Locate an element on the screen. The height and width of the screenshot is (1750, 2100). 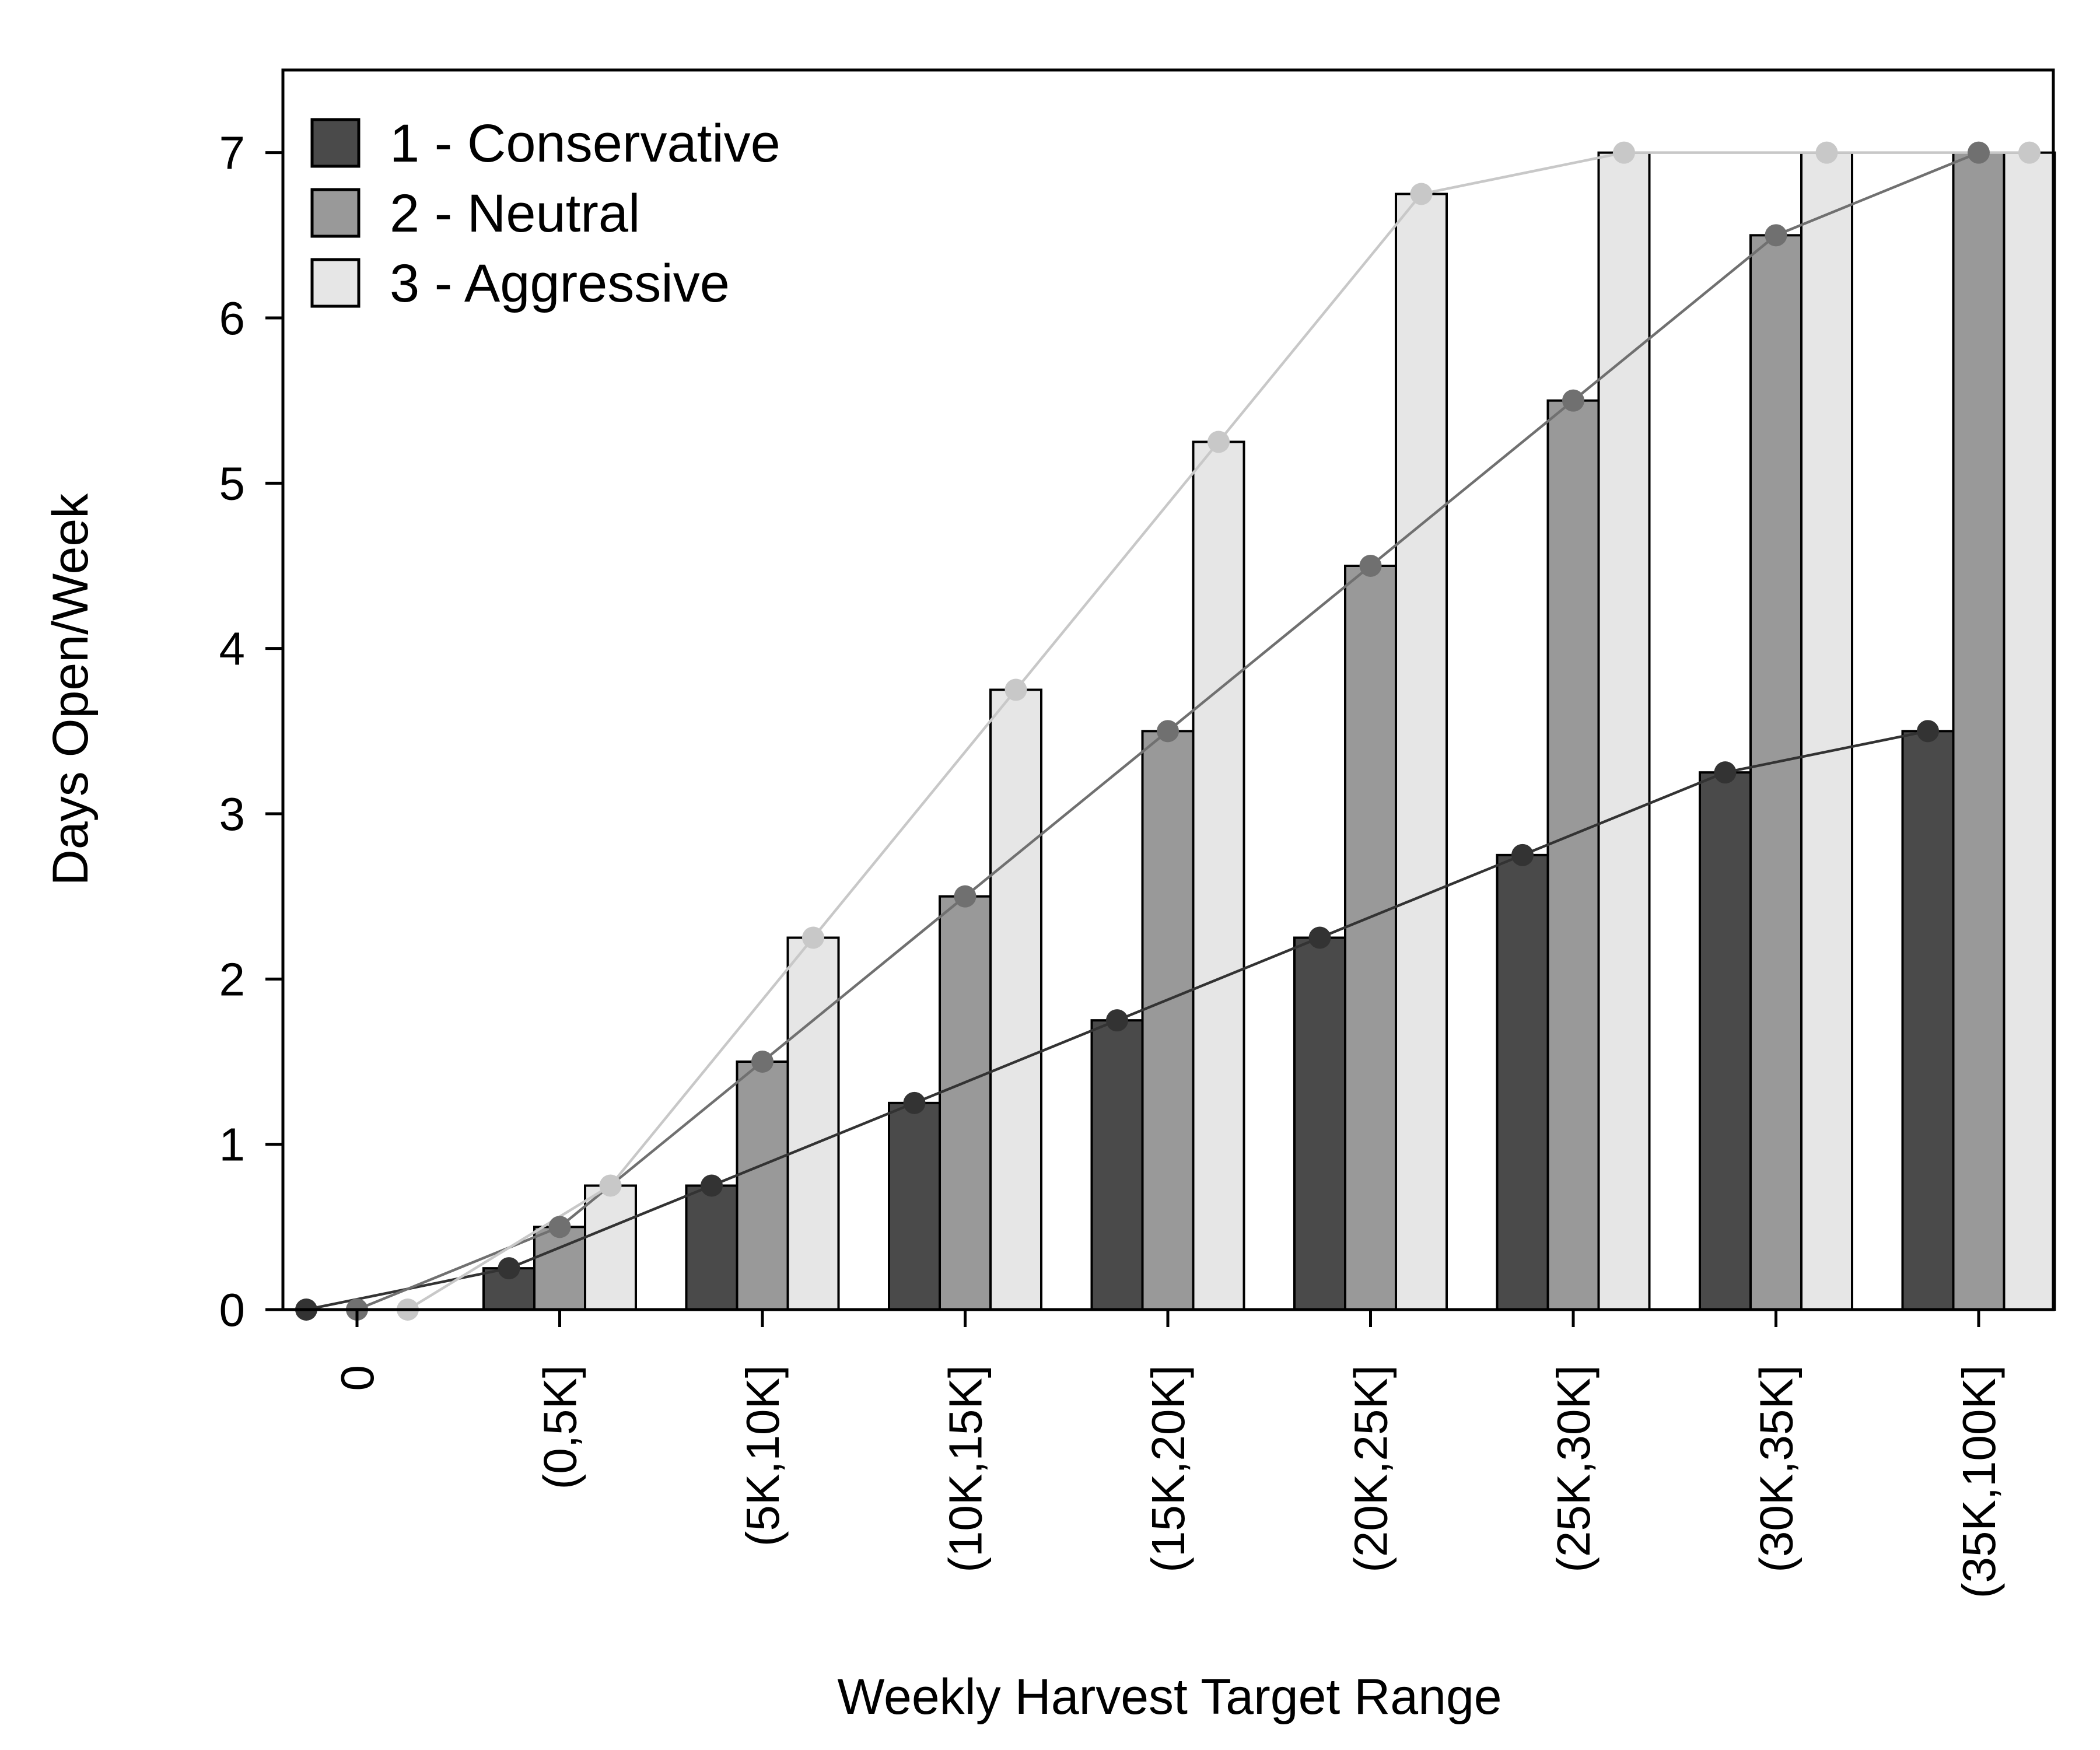
y-tick-label: 1 is located at coordinates (232, 1145).